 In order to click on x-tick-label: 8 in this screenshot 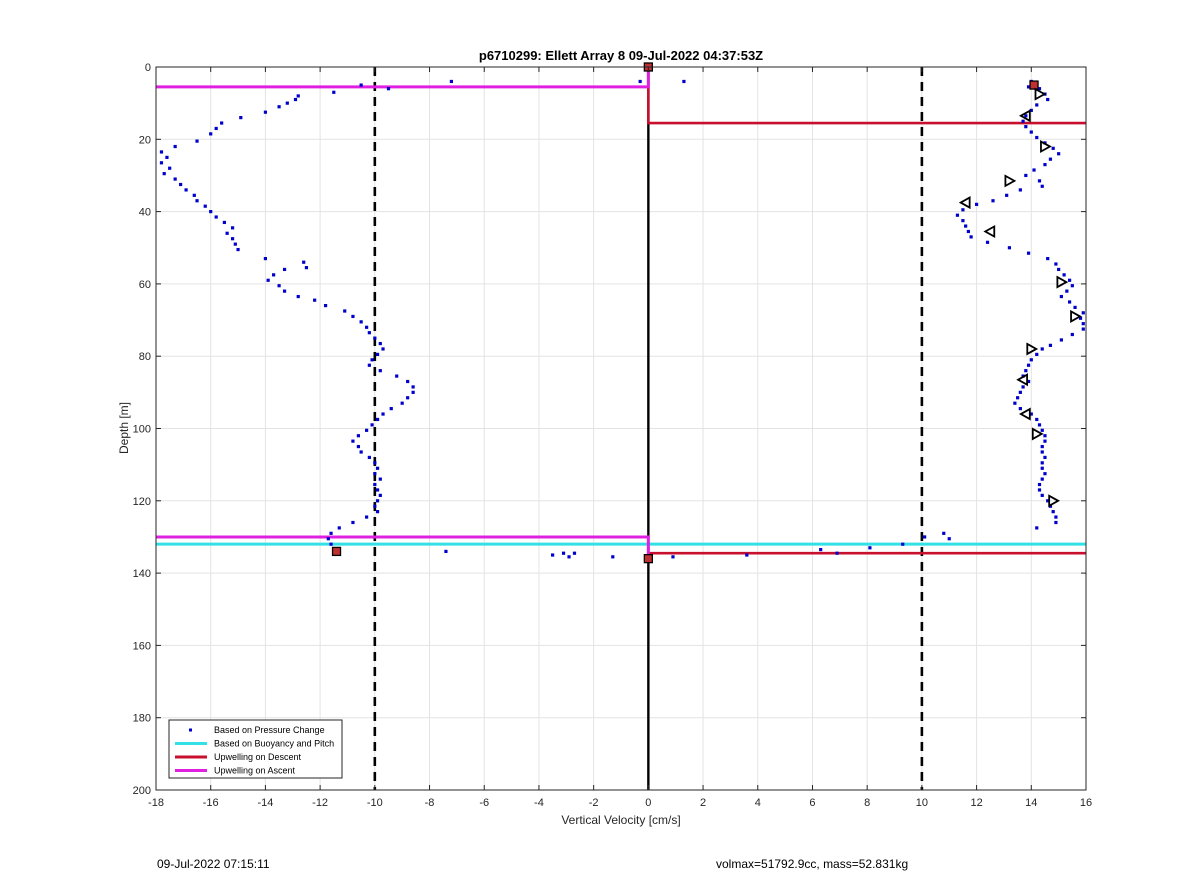, I will do `click(867, 803)`.